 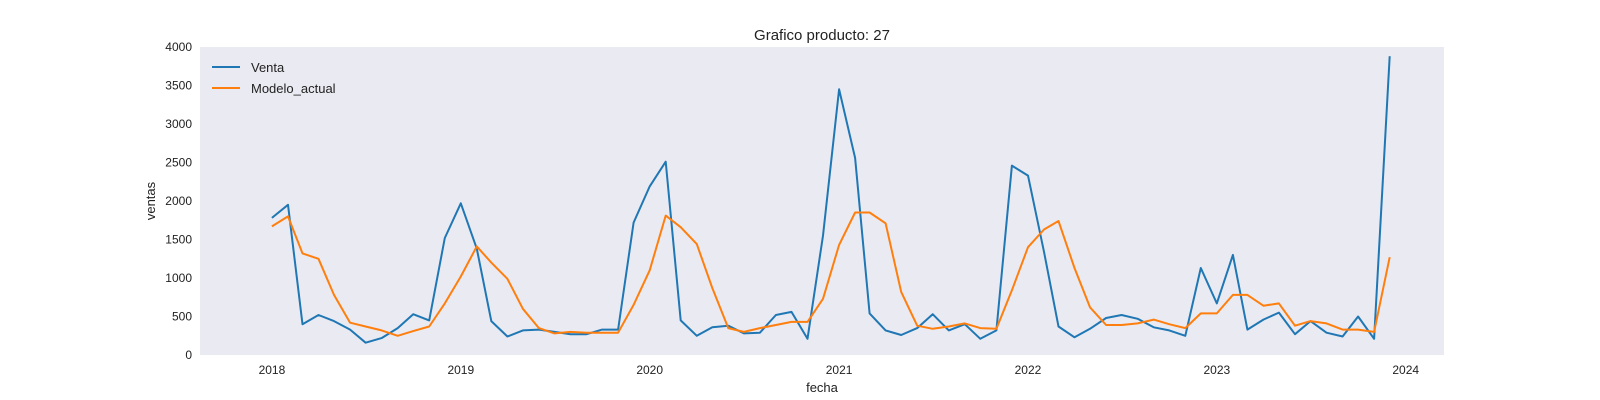 What do you see at coordinates (1216, 370) in the screenshot?
I see `x-tick-label: 2023` at bounding box center [1216, 370].